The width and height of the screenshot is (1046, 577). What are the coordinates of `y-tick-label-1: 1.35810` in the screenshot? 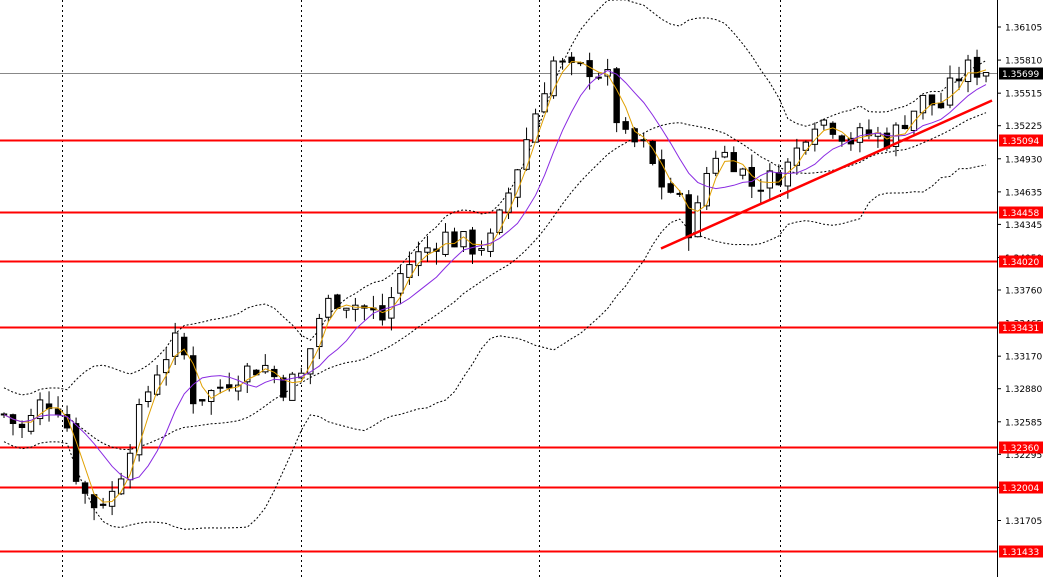 It's located at (1023, 62).